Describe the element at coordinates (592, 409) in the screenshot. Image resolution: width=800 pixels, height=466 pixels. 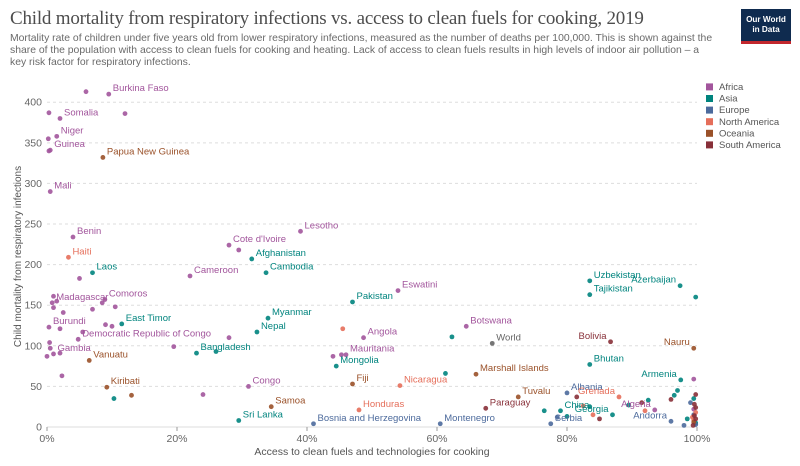
I see `point-label: Georgia` at that location.